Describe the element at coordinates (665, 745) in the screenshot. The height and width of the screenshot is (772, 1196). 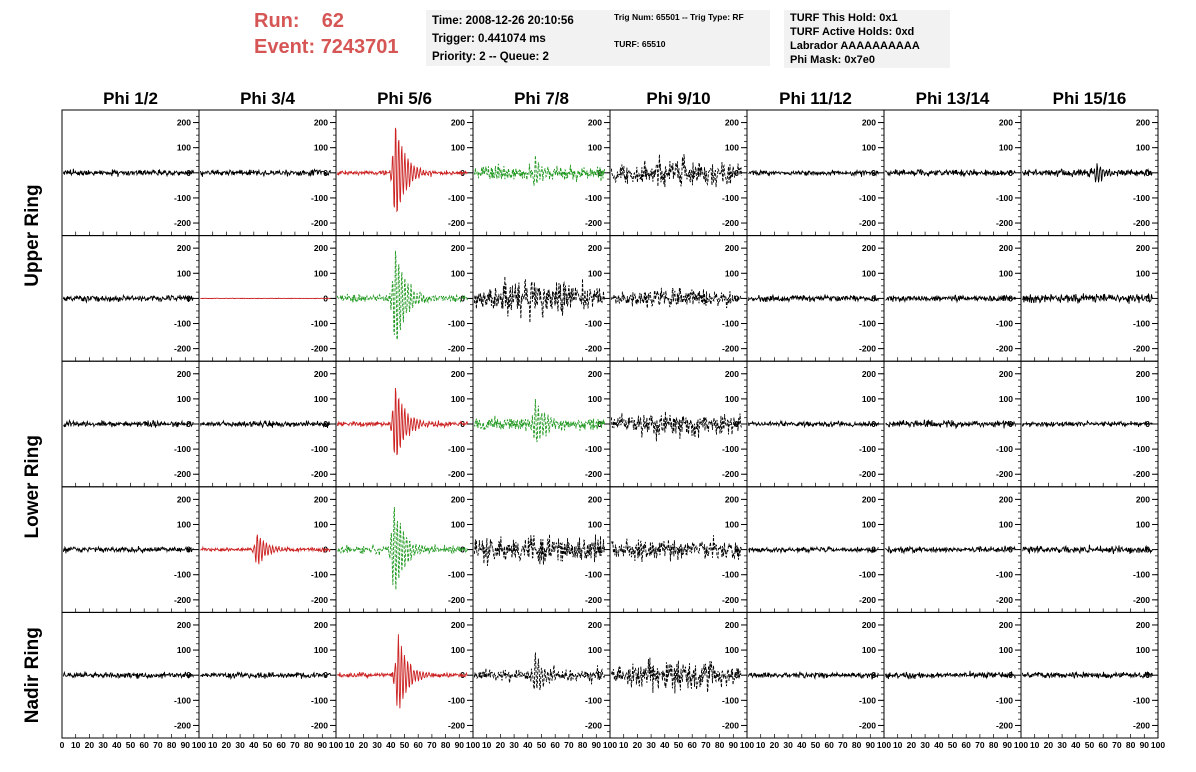
I see `x-tick-label: 40` at that location.